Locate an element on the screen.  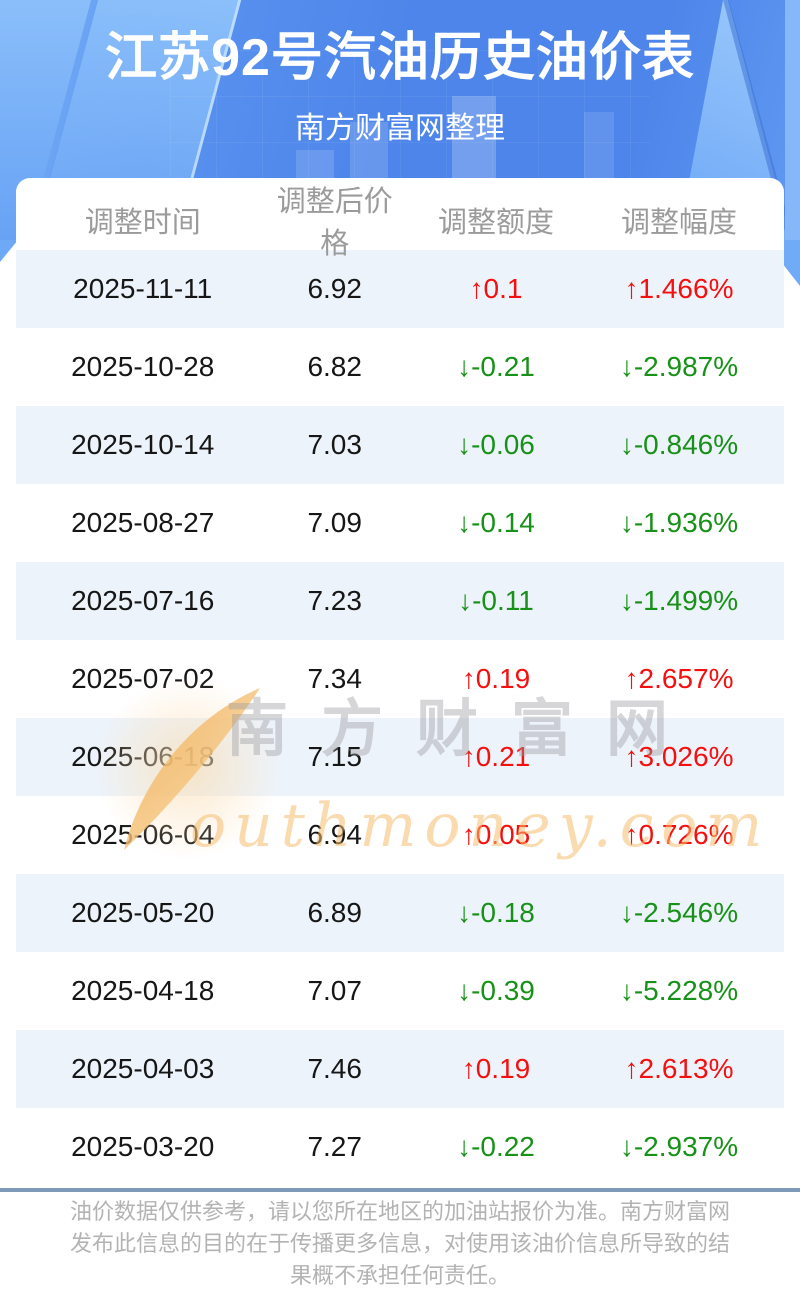
cell-price: 7.15 is located at coordinates (334, 756).